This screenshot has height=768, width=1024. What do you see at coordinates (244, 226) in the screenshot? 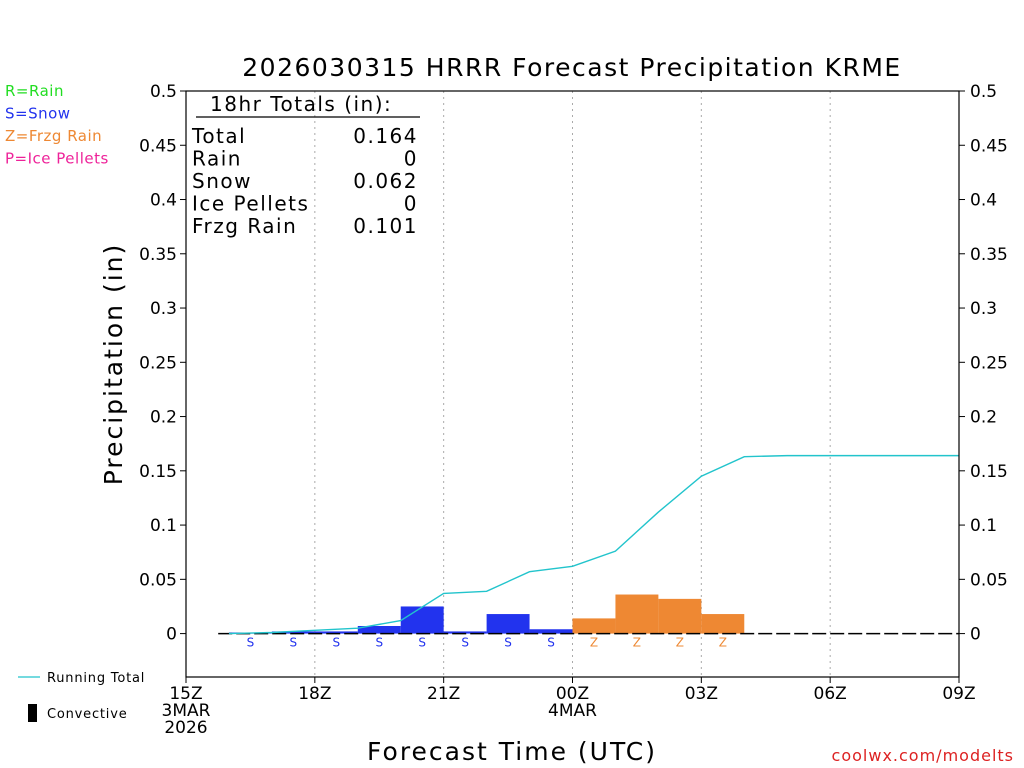
I see `totals-label-4: Frzg Rain` at bounding box center [244, 226].